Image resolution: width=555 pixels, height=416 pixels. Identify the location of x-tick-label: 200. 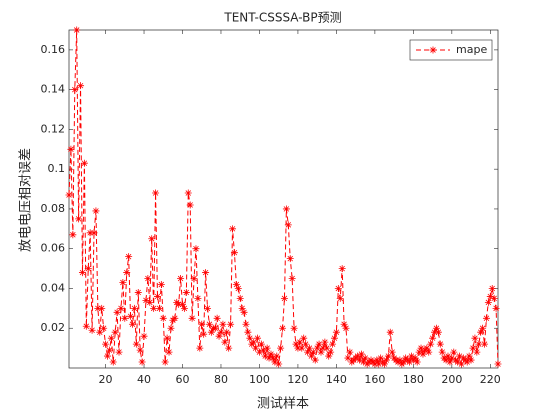
(451, 379).